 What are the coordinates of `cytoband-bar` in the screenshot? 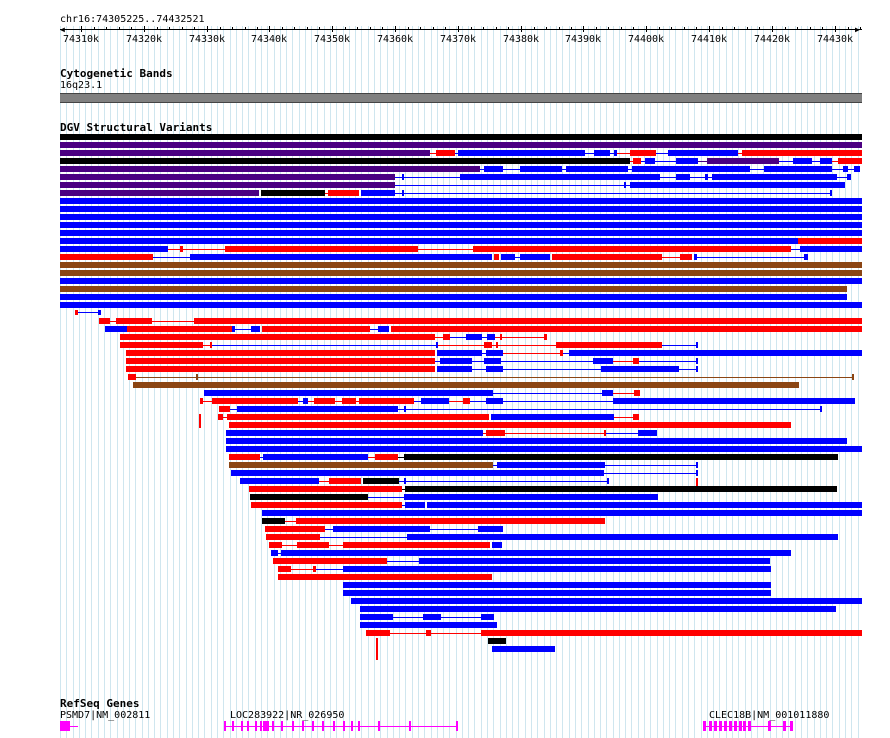 It's located at (461, 98).